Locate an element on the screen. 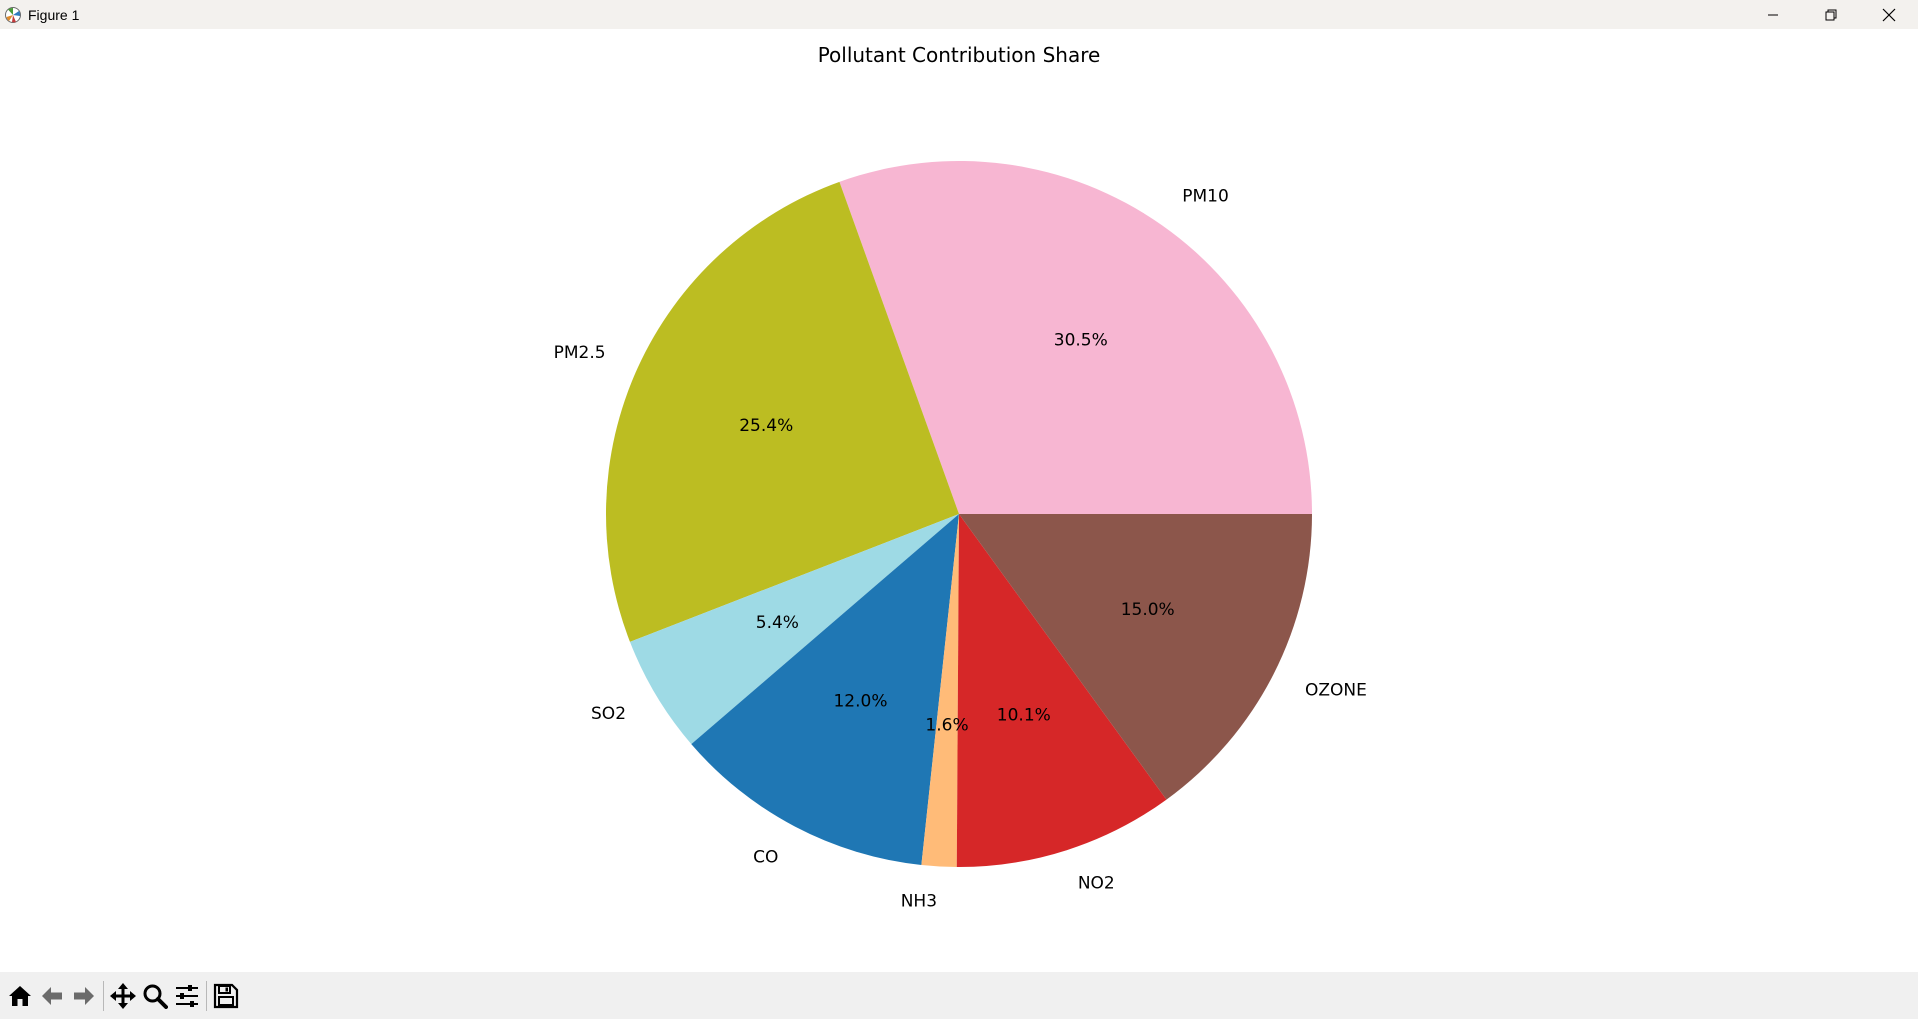 This screenshot has width=1918, height=1019. slice-percent-label: 25.4% is located at coordinates (766, 426).